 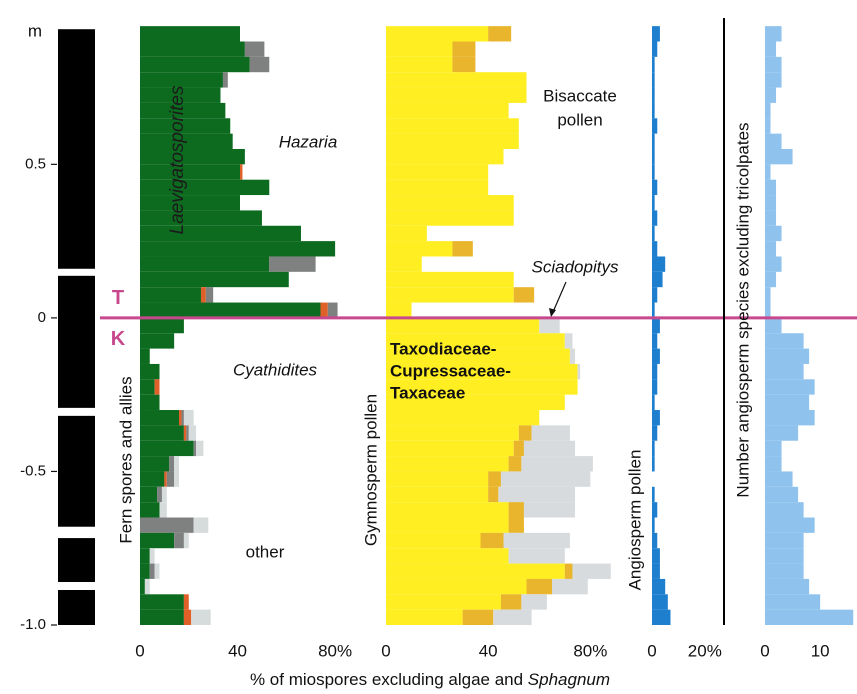 What do you see at coordinates (820, 650) in the screenshot?
I see `x-tick-label: 10` at bounding box center [820, 650].